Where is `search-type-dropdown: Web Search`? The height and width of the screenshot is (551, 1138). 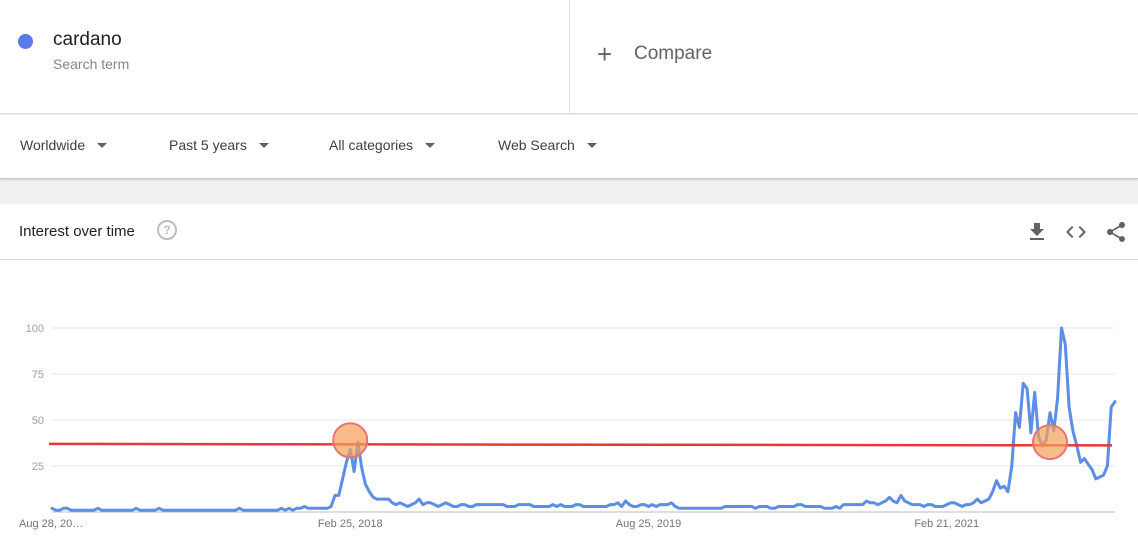
search-type-dropdown: Web Search is located at coordinates (547, 145).